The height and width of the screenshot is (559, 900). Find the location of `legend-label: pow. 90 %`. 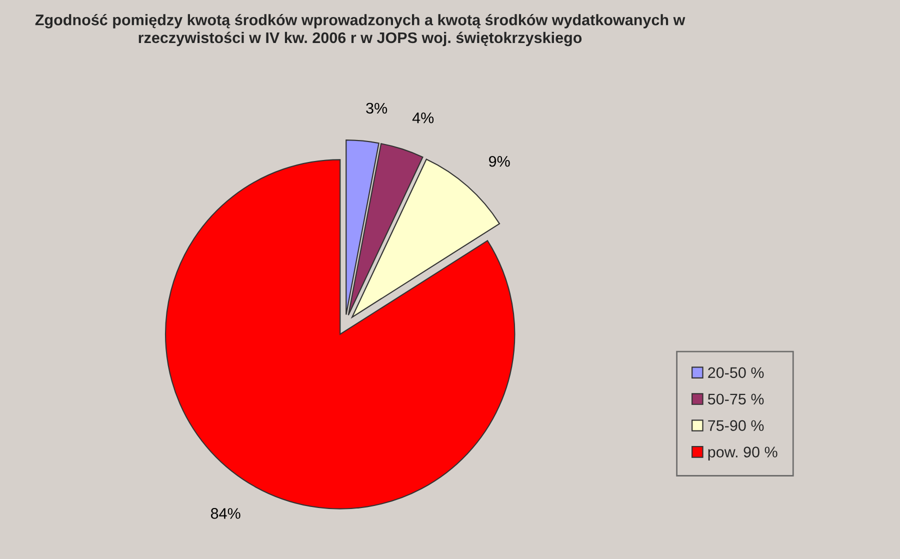

legend-label: pow. 90 % is located at coordinates (743, 453).